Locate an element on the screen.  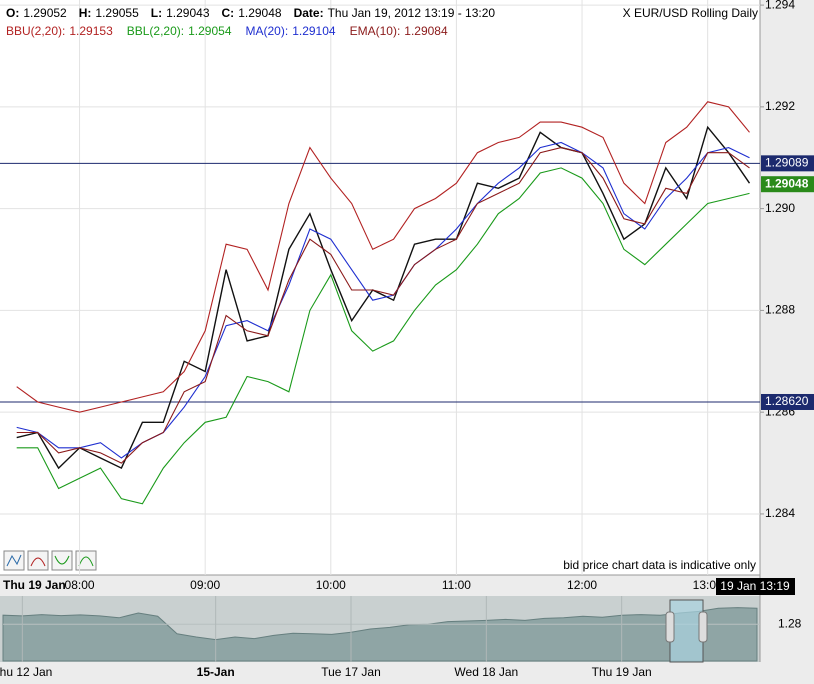
price-label: 1.28620 is located at coordinates (787, 401).